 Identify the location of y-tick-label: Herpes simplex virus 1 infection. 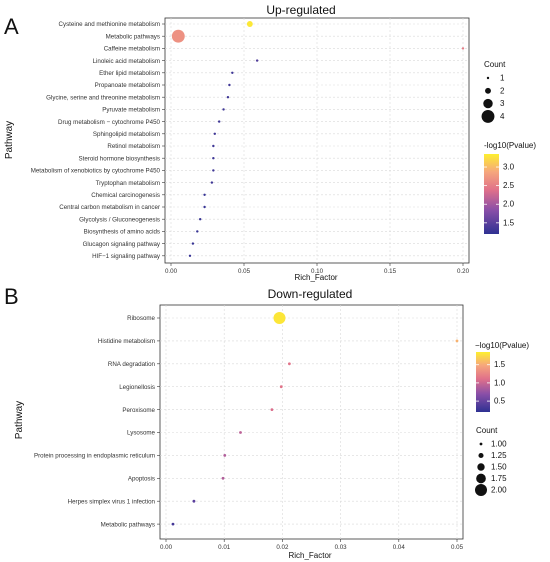
(112, 501).